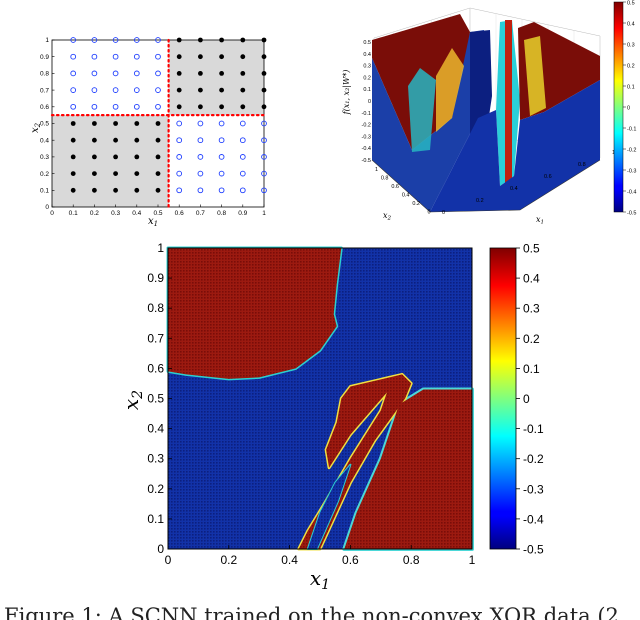 This screenshot has width=640, height=620. I want to click on surface-transition-mid, so click(450, 90).